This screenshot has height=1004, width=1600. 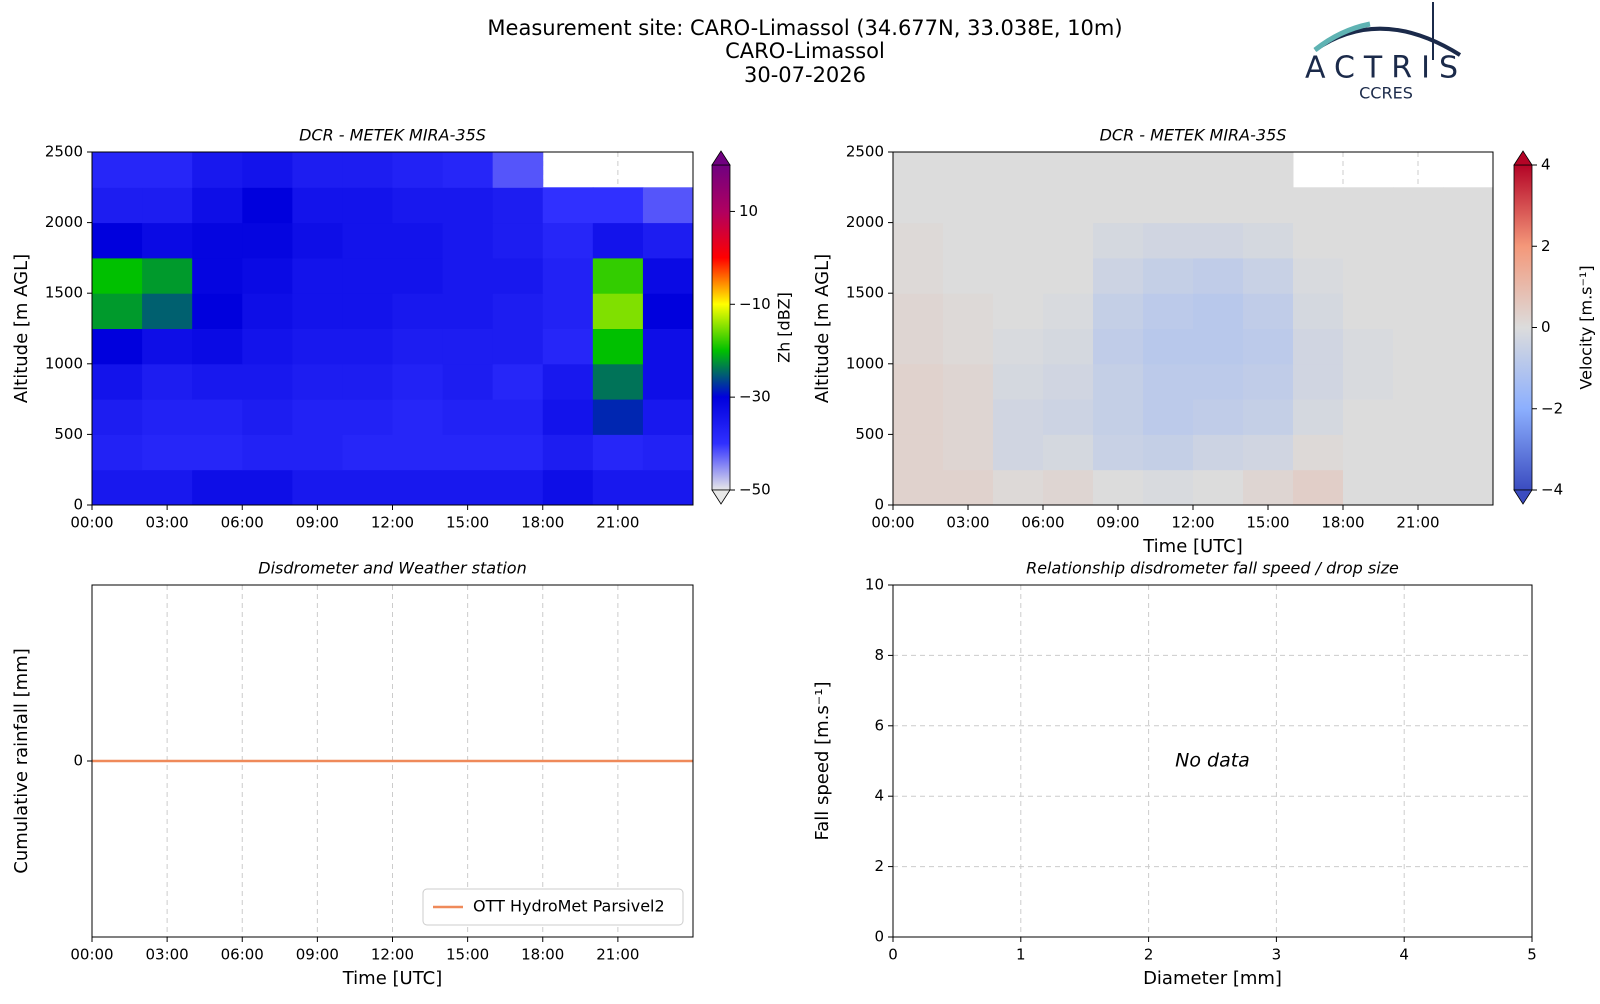 I want to click on logo-arc, so click(x=1342, y=36).